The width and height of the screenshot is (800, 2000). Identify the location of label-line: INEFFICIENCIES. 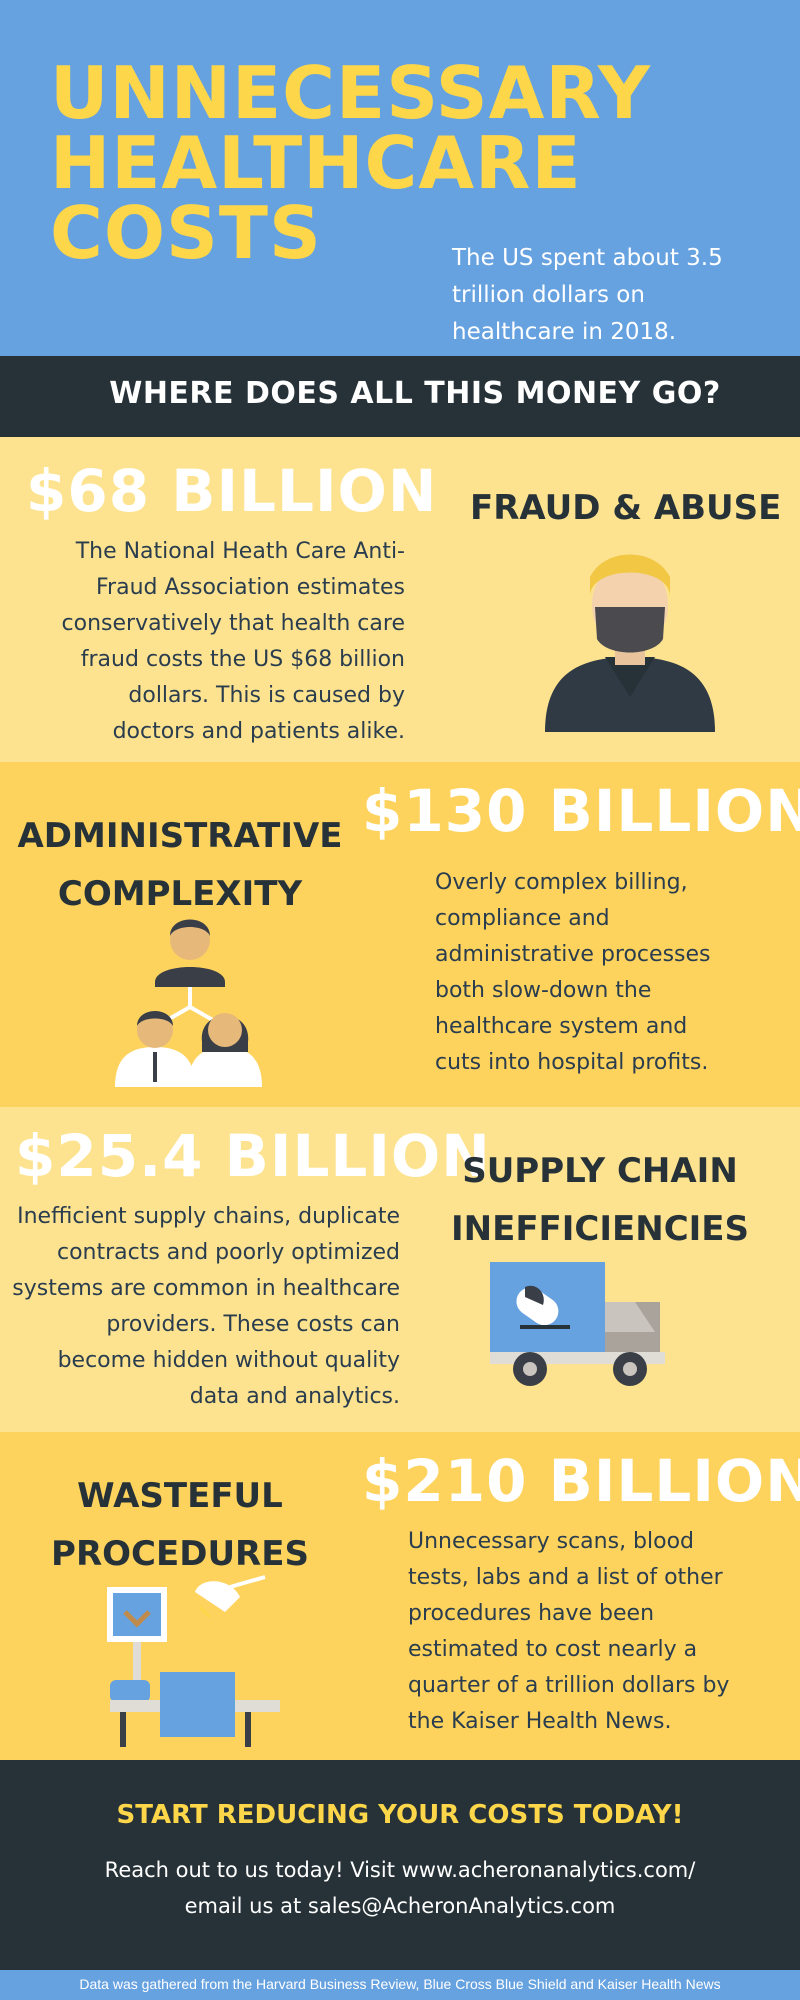
(600, 1229).